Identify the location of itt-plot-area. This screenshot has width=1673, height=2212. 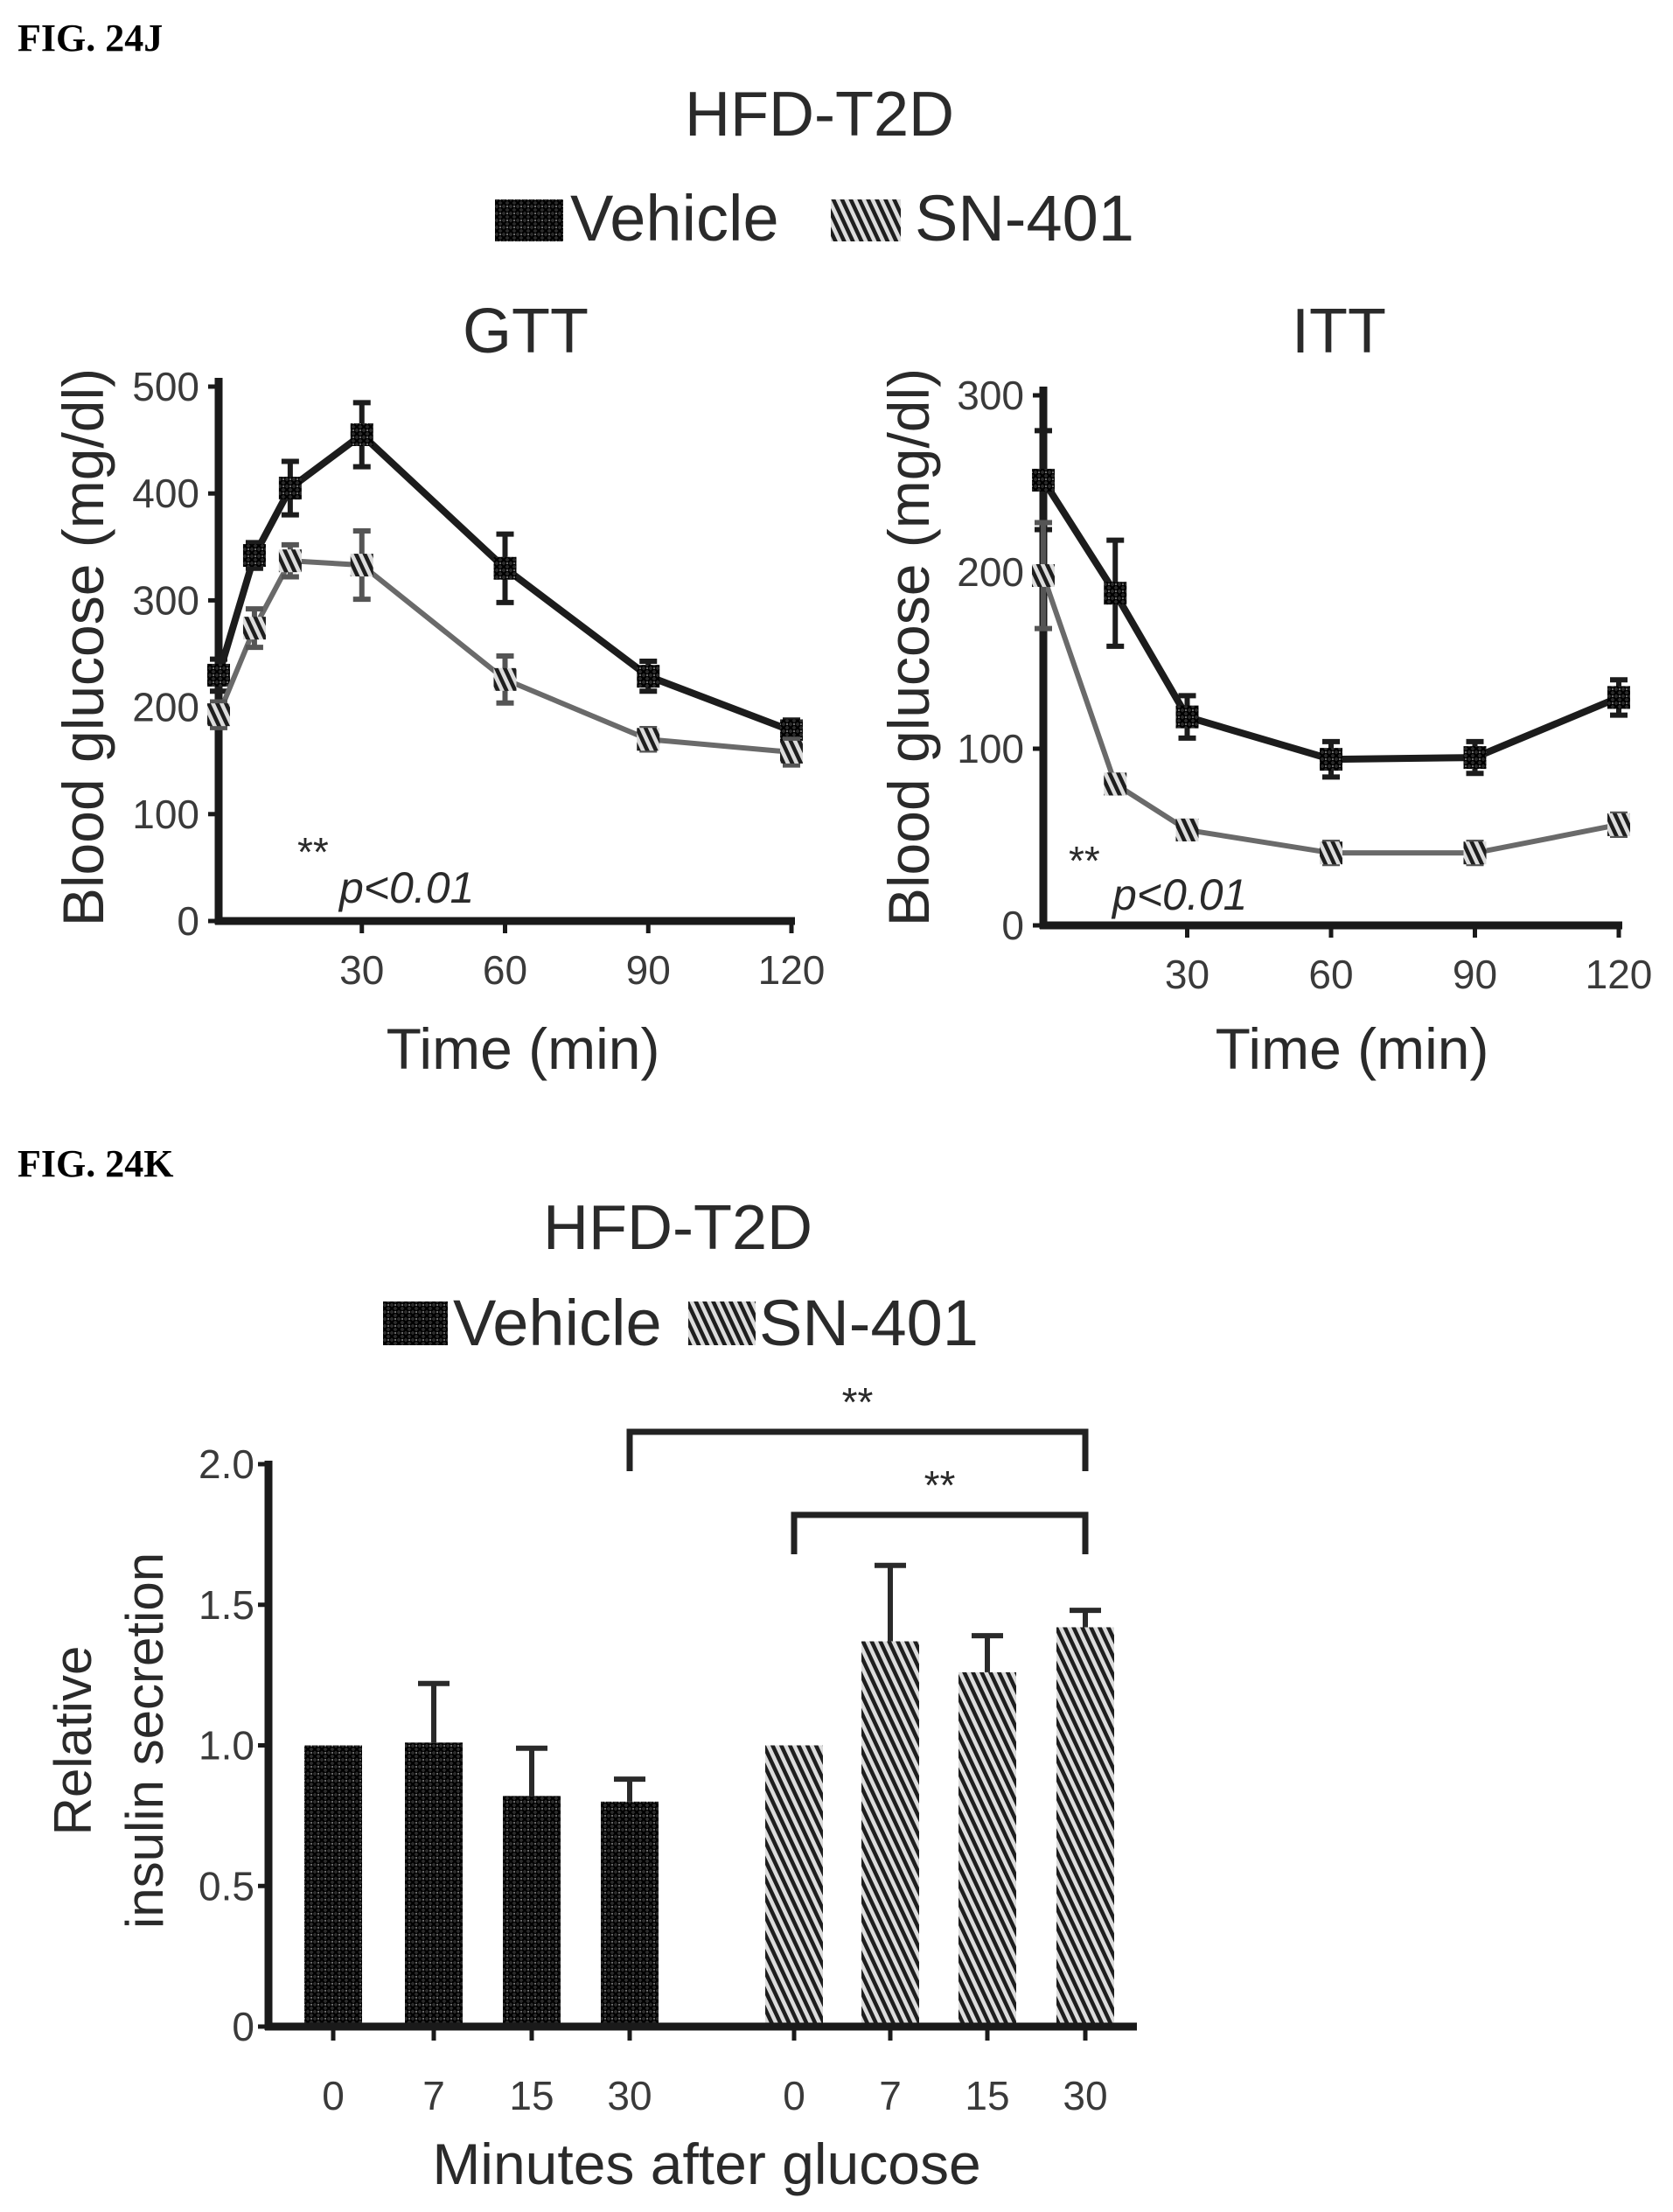
(1331, 647).